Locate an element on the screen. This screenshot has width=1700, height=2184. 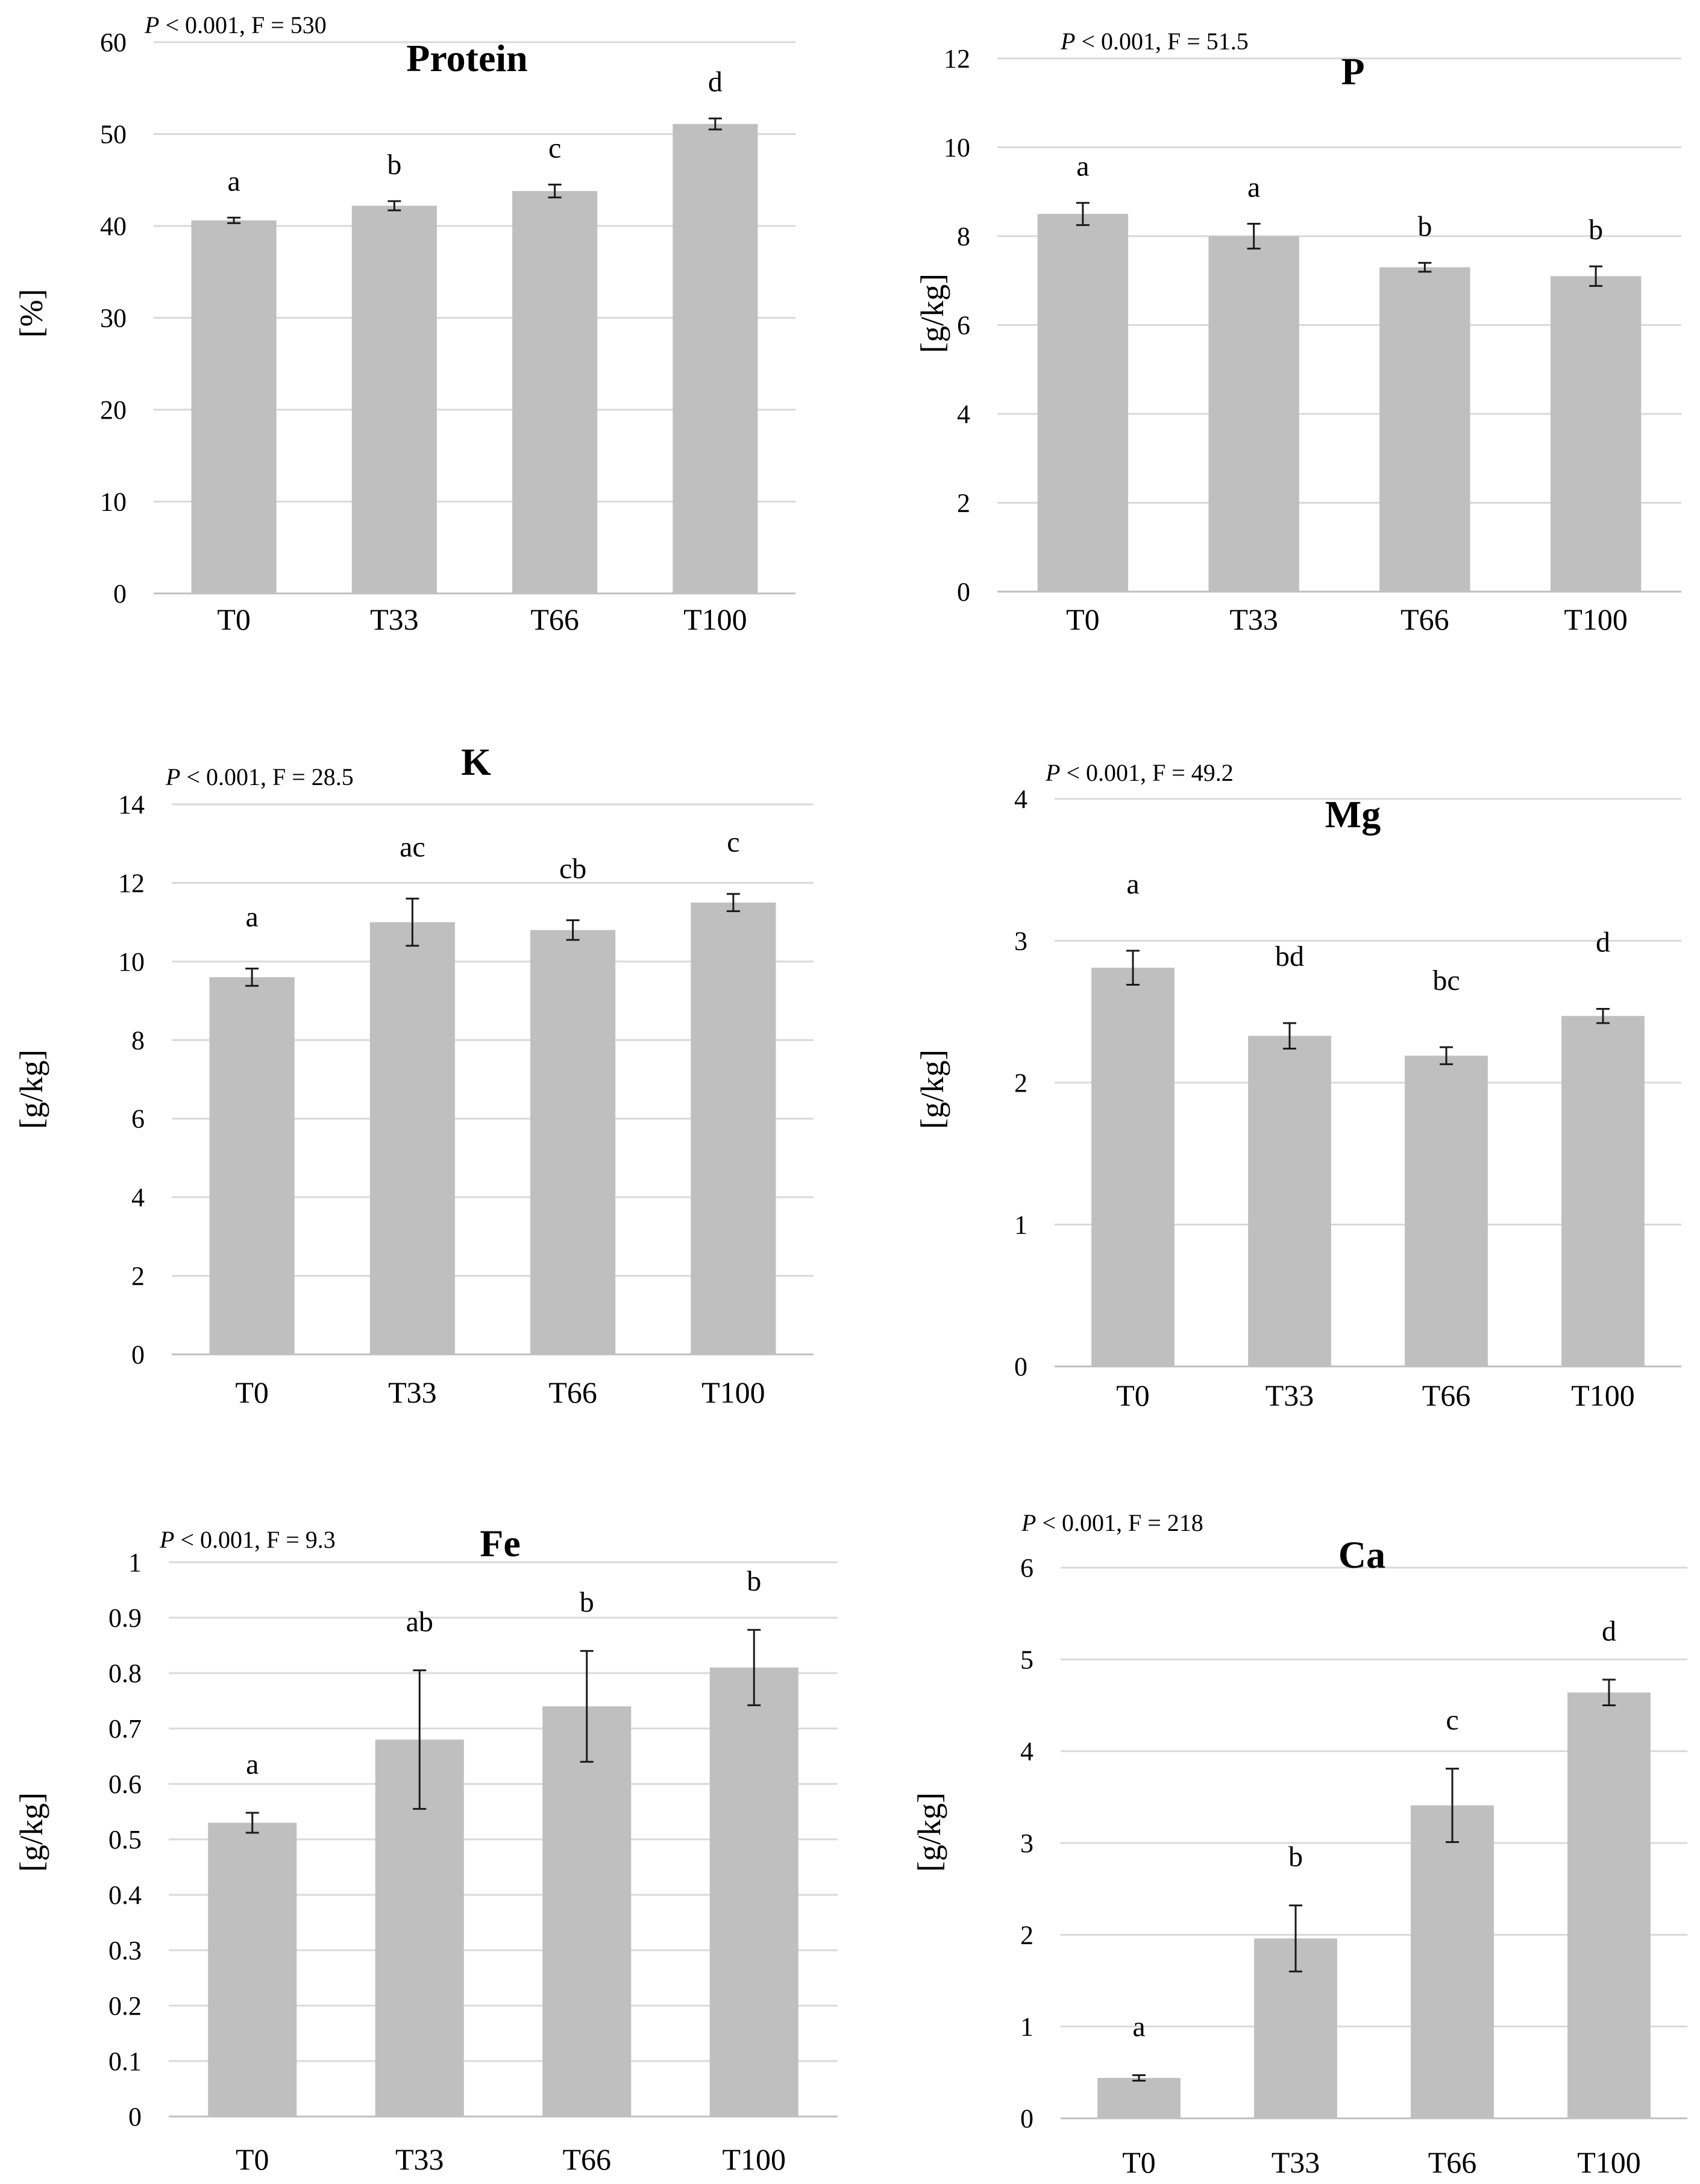
stat-annotation: P < 0.001, F = 28.5 is located at coordinates (259, 777).